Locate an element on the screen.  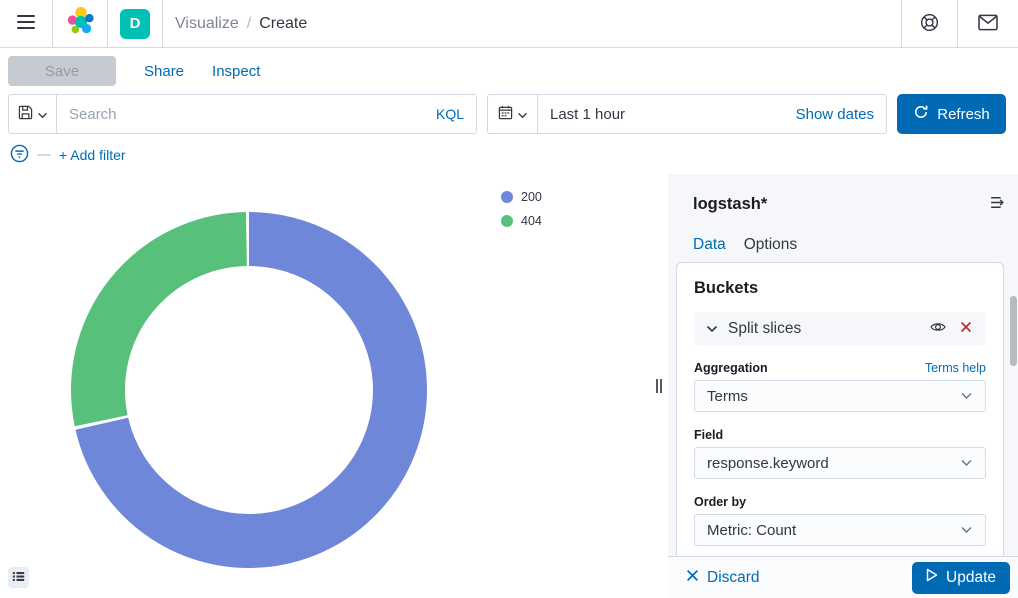
query-language-switcher: KQL is located at coordinates (449, 114).